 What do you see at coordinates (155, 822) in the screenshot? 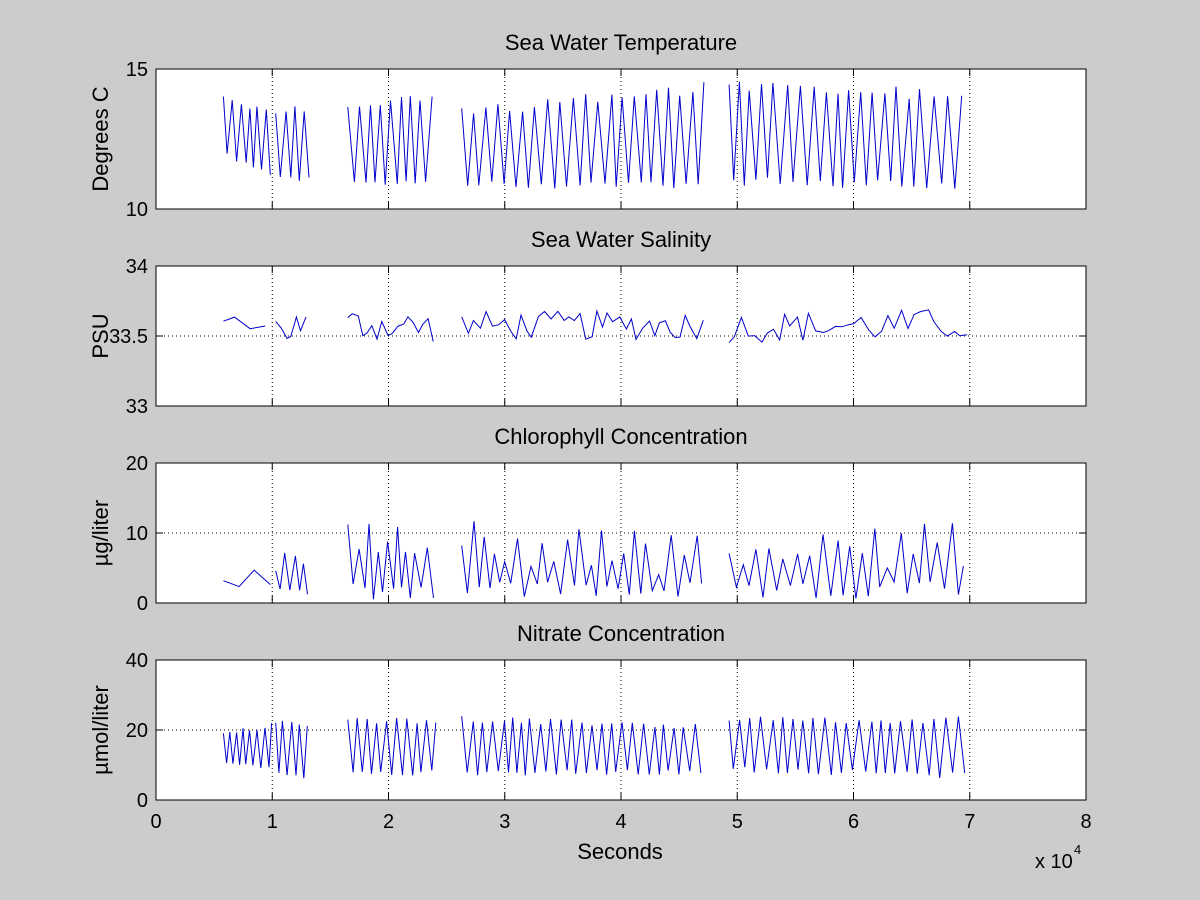
I see `x-tick-label: 0` at bounding box center [155, 822].